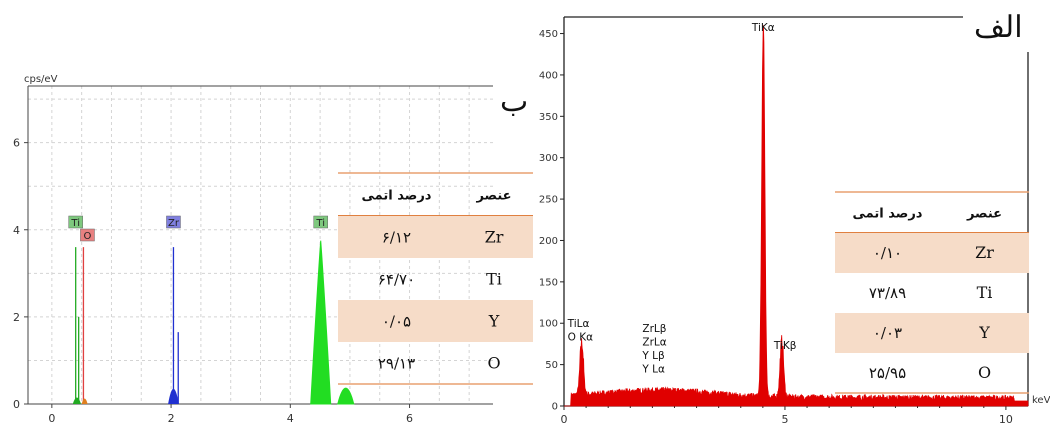 Image resolution: width=1050 pixels, height=430 pixels. What do you see at coordinates (16, 317) in the screenshot?
I see `y-tick-label: 2` at bounding box center [16, 317].